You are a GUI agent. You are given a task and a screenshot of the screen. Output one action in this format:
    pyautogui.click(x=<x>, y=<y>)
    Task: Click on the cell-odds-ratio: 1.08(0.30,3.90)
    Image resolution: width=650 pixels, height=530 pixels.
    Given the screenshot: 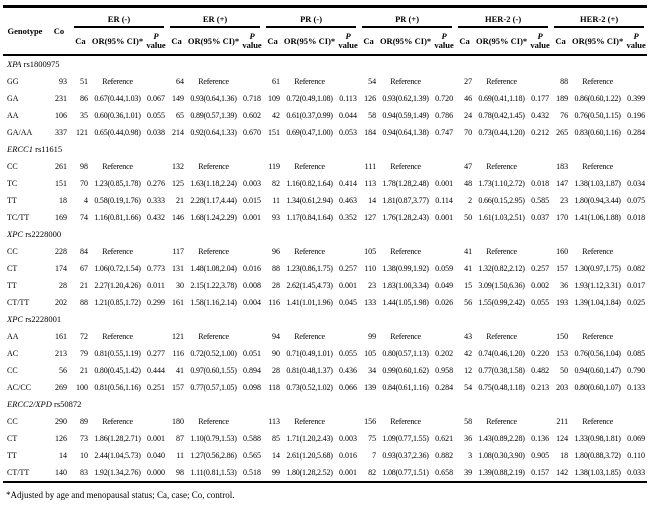 What is the action you would take?
    pyautogui.click(x=501, y=455)
    